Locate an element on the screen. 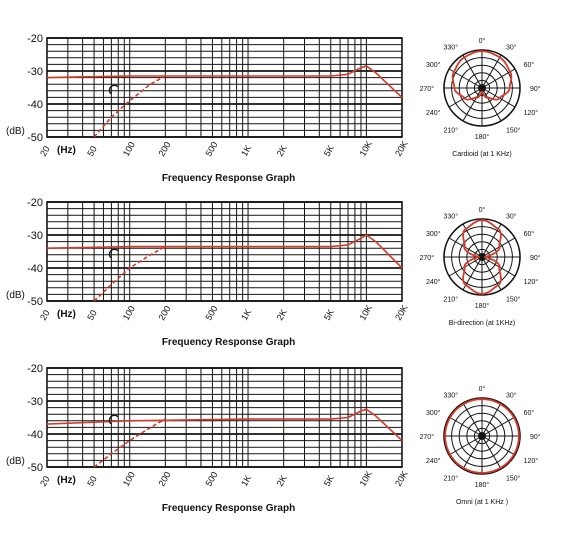 This screenshot has height=546, width=567. chart-title: Frequency Response Graph is located at coordinates (228, 508).